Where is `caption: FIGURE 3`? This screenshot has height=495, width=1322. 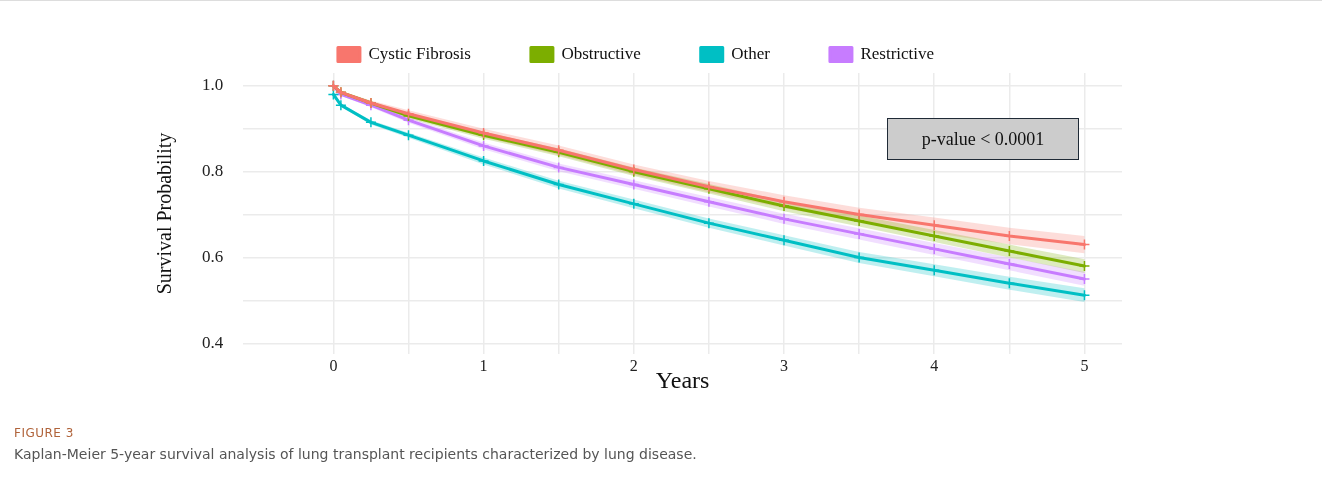 caption: FIGURE 3 is located at coordinates (44, 433).